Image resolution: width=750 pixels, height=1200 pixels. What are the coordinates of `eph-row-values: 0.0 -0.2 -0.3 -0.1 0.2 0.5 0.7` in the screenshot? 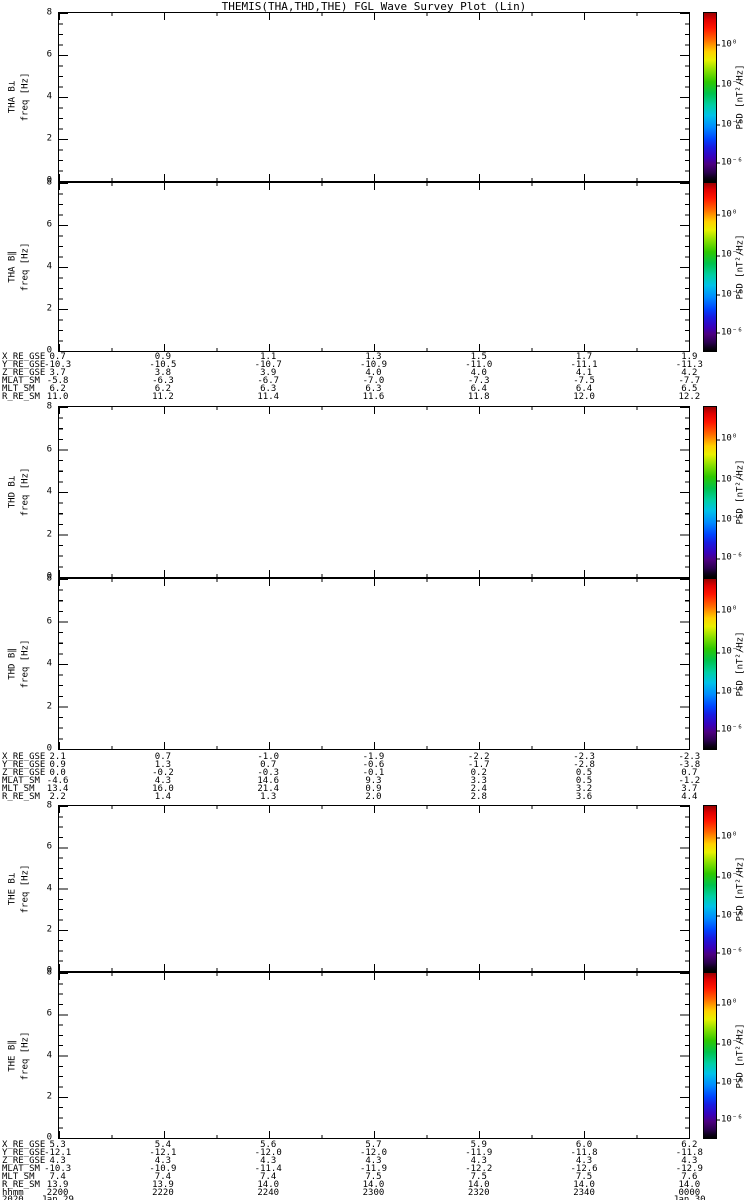 It's located at (373, 773).